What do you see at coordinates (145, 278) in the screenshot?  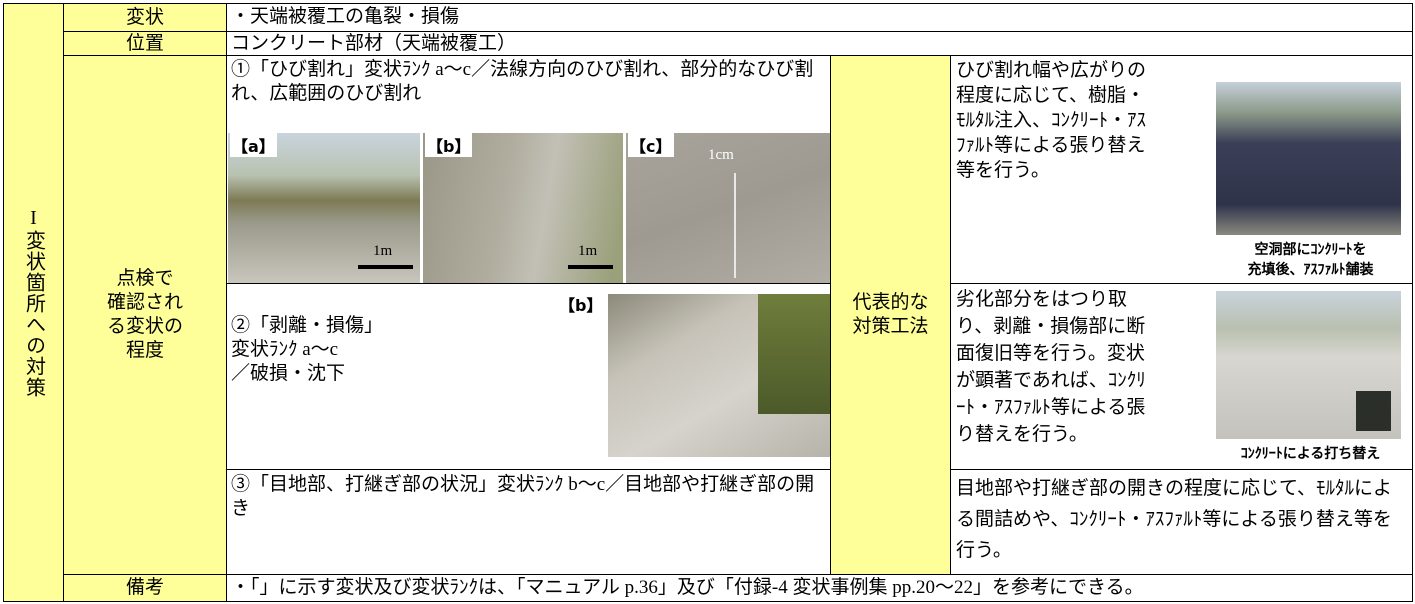 I see `inspection-label-line: 点検で` at bounding box center [145, 278].